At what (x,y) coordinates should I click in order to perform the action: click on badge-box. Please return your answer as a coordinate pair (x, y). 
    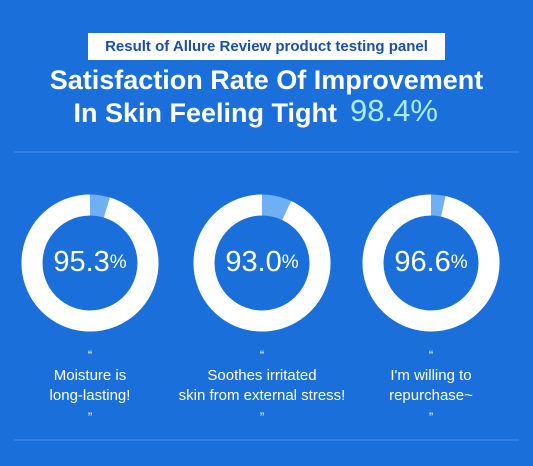
    Looking at the image, I should click on (266, 46).